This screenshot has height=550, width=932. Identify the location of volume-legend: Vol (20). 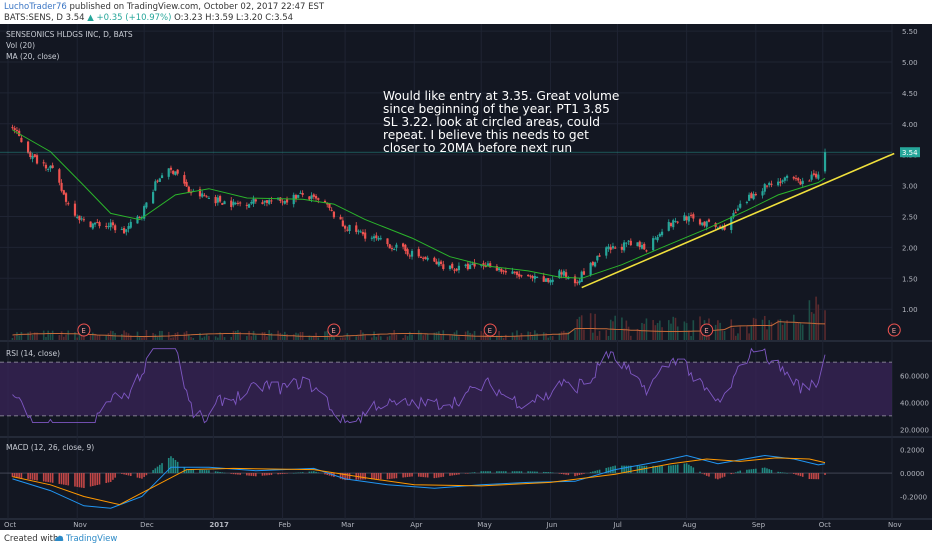
(21, 45).